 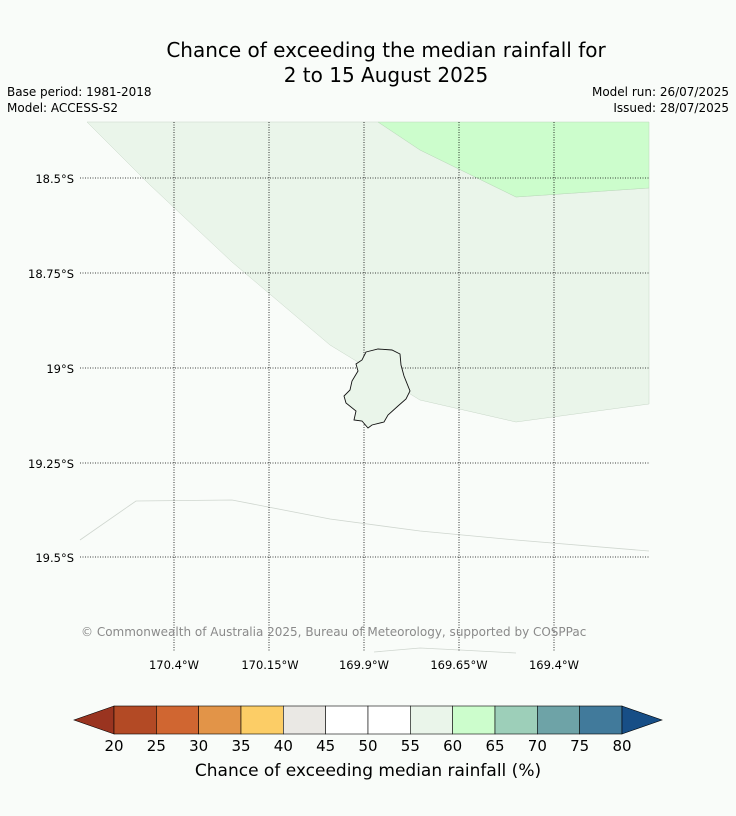 What do you see at coordinates (410, 746) in the screenshot?
I see `colorbar-tick-label: 55` at bounding box center [410, 746].